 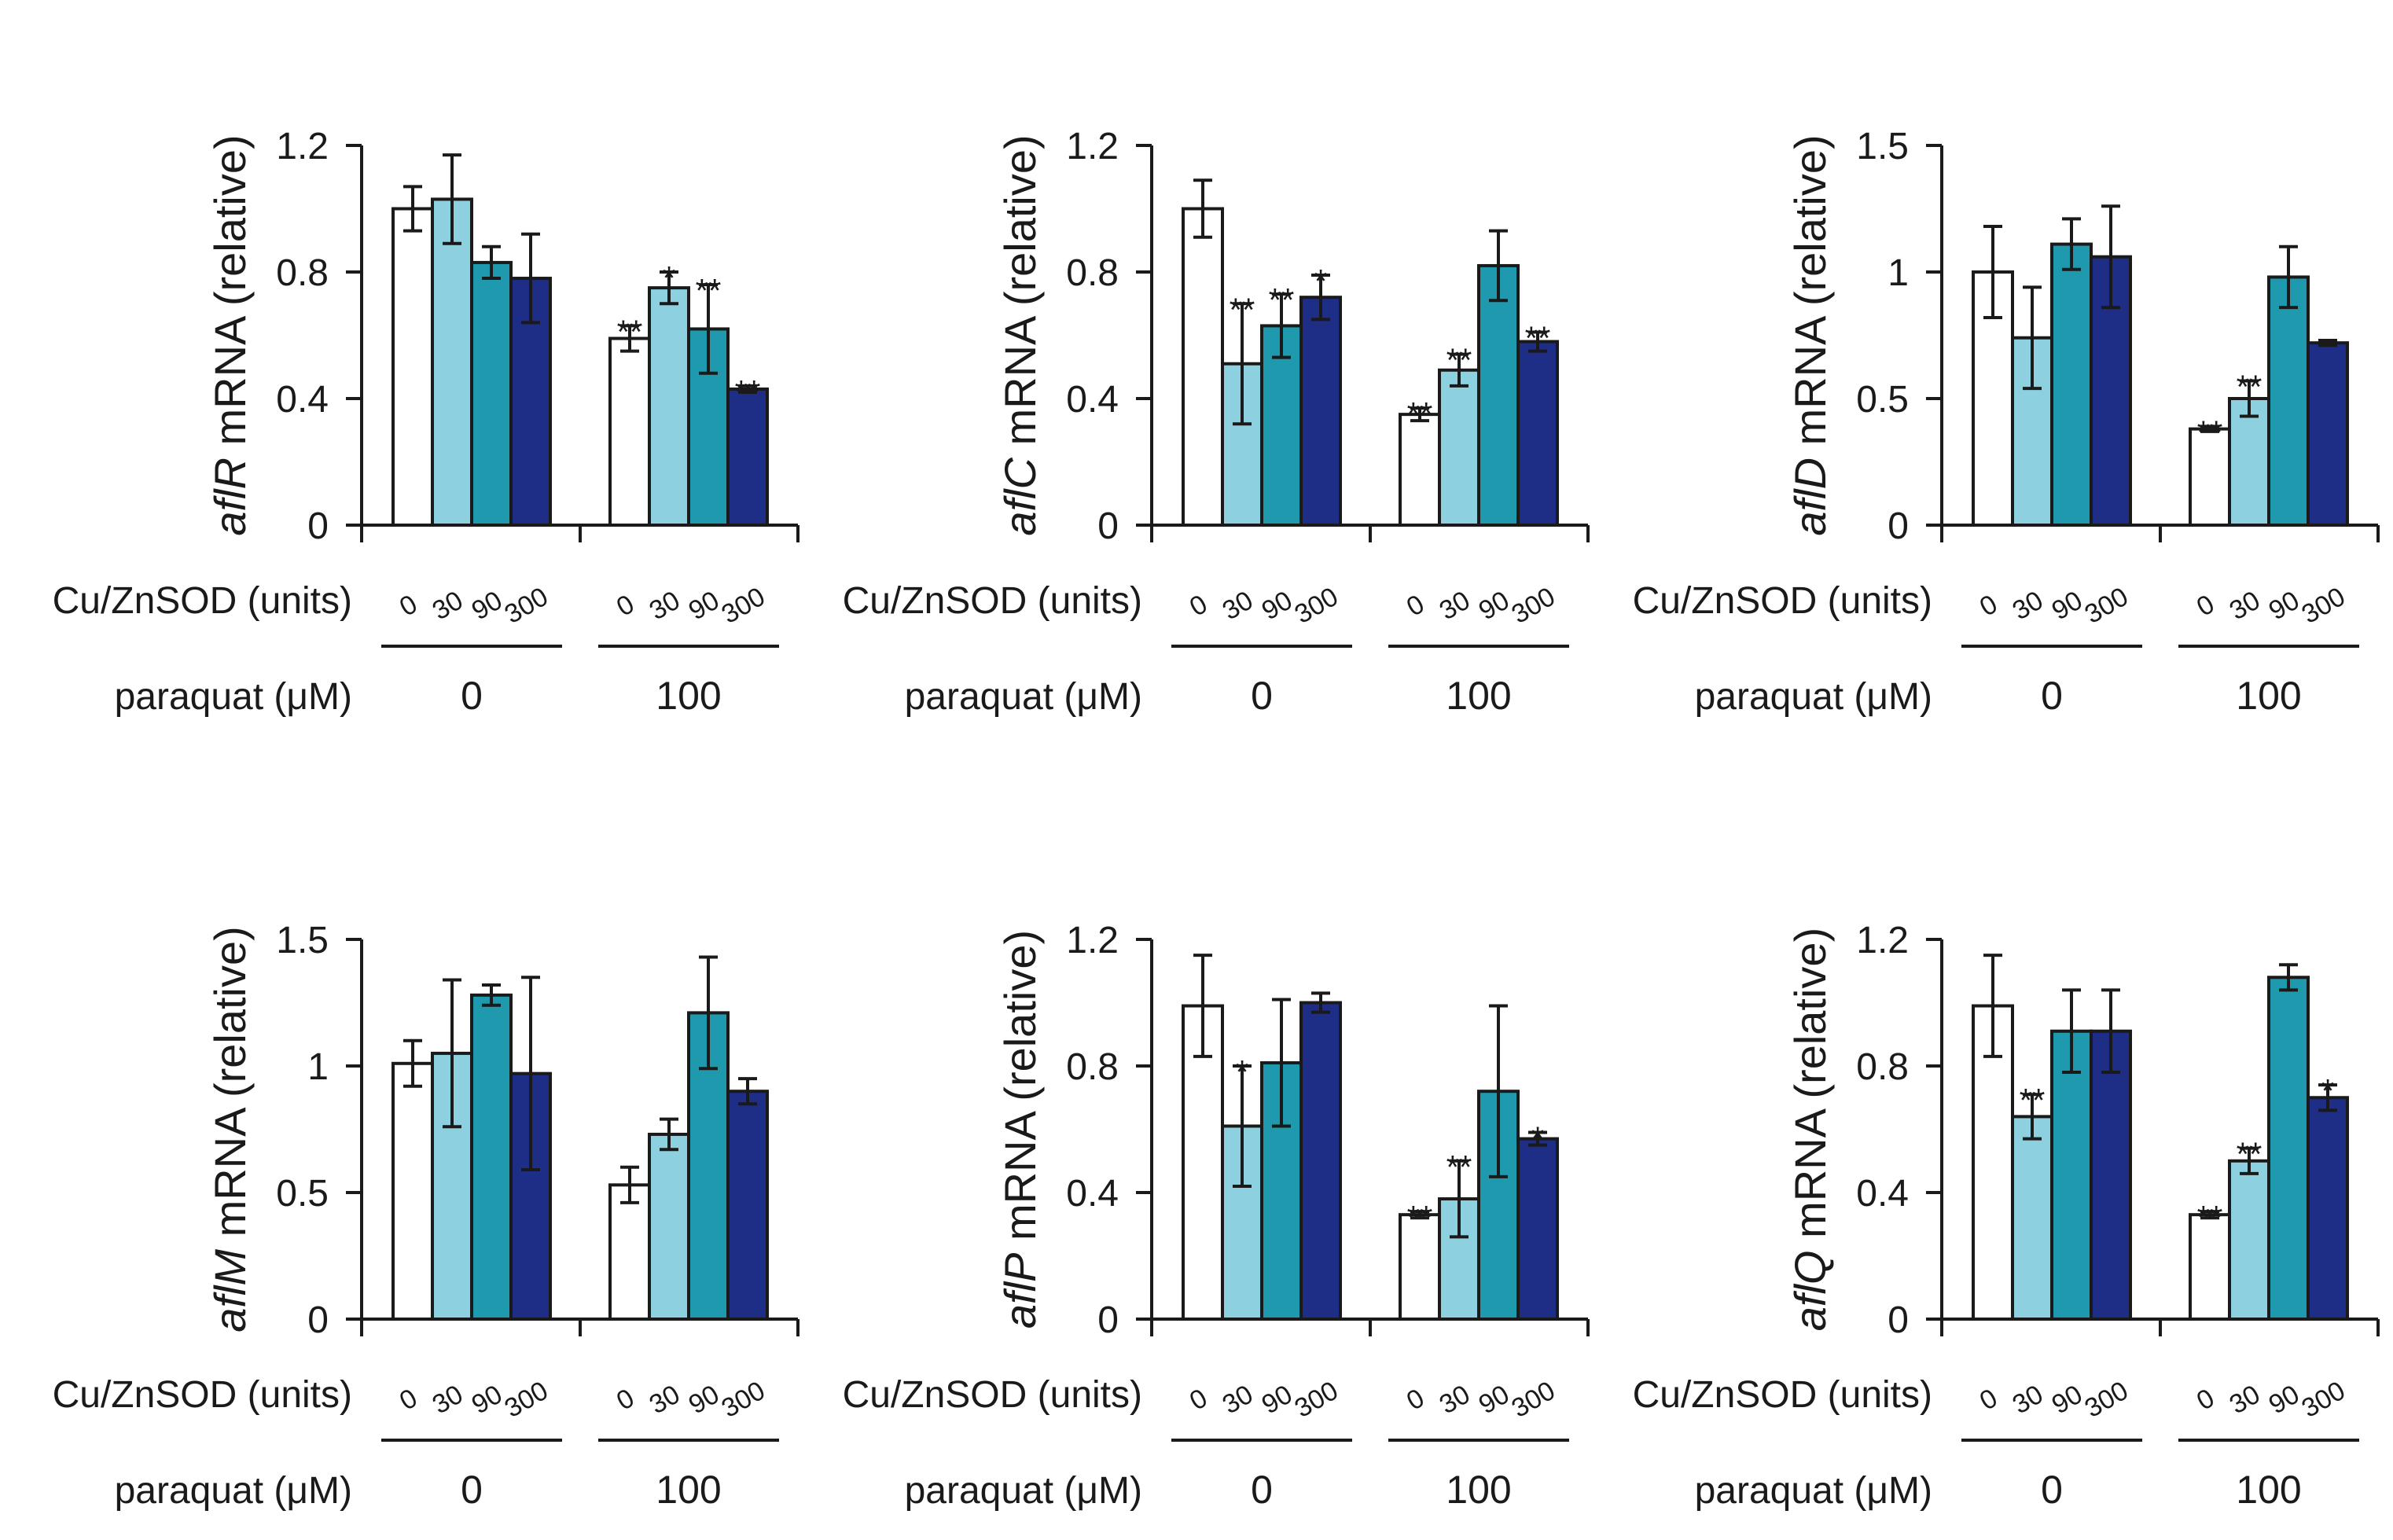 What do you see at coordinates (230, 335) in the screenshot?
I see `y-axis-label: aflR mRNA (relative)` at bounding box center [230, 335].